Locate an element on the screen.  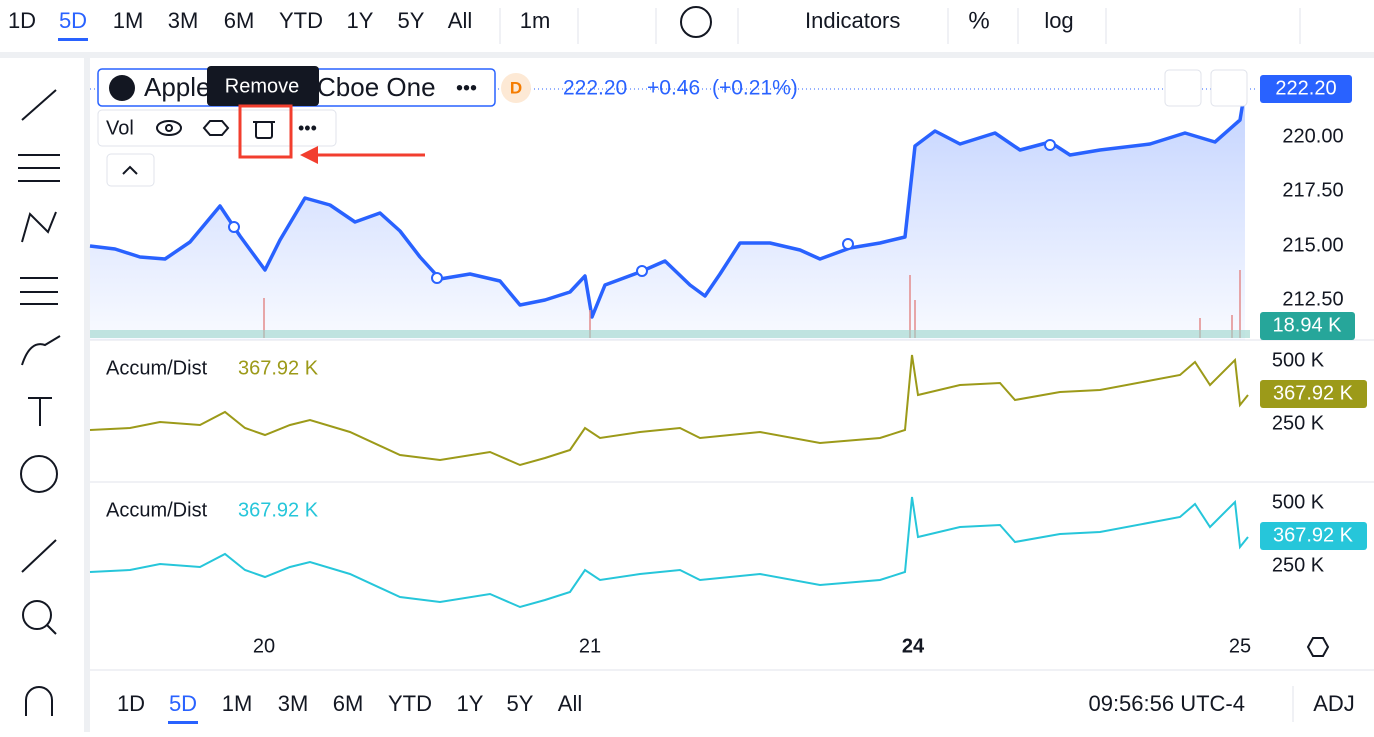
badge-bg is located at coordinates (516, 88).